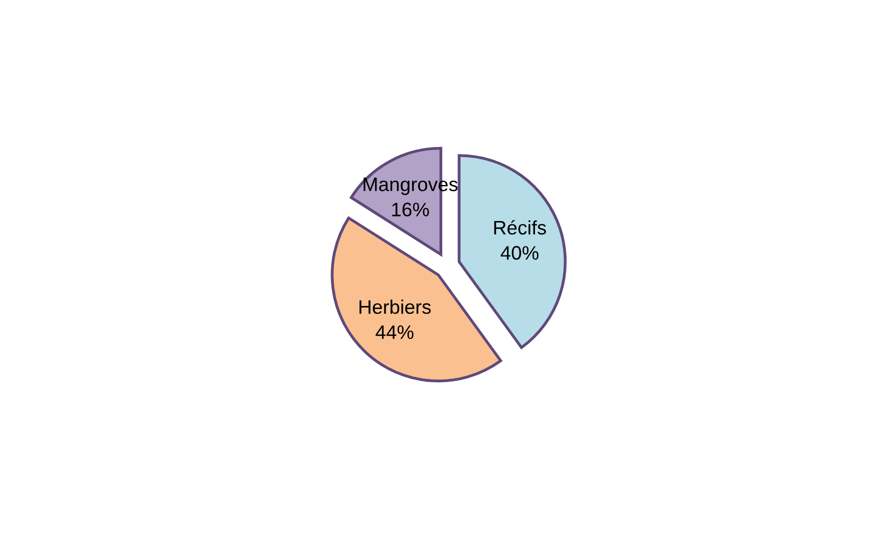 This screenshot has height=542, width=894. What do you see at coordinates (519, 253) in the screenshot?
I see `data-label: 40%` at bounding box center [519, 253].